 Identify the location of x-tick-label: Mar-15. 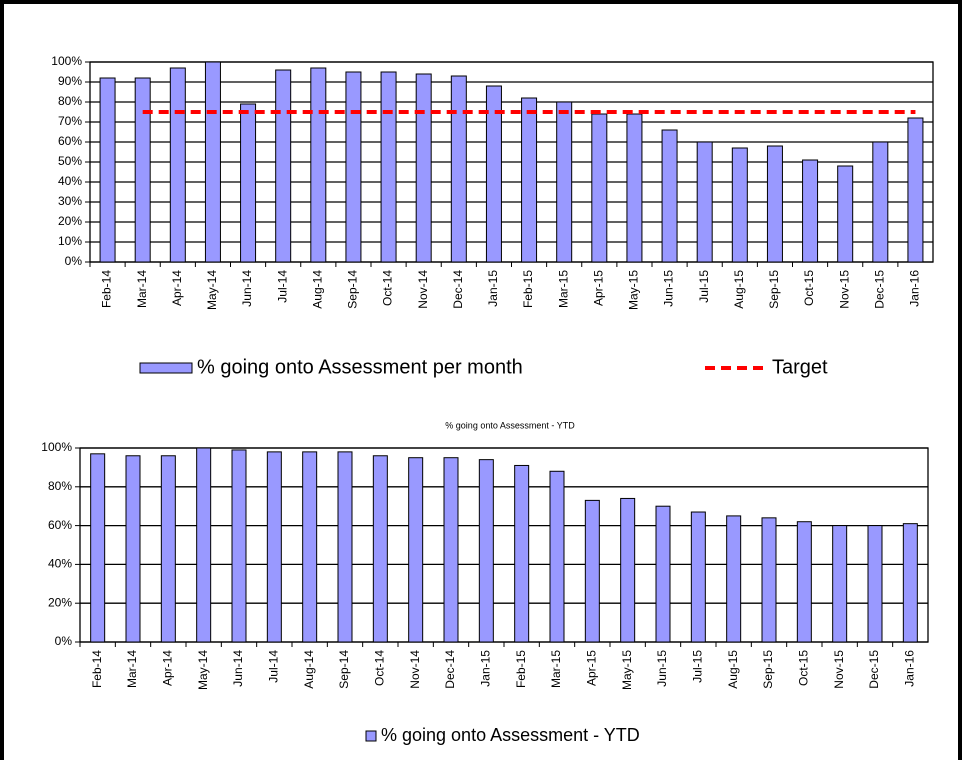
(556, 669).